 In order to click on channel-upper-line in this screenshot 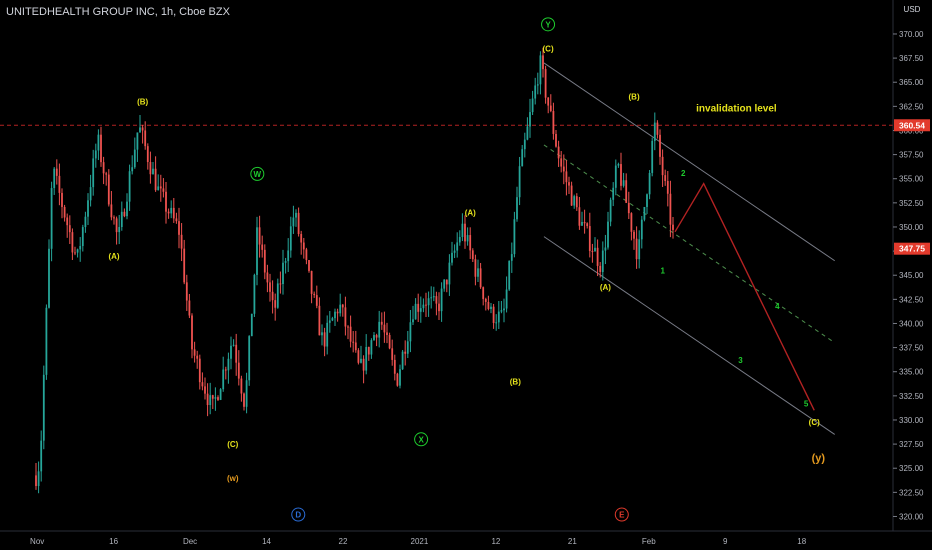, I will do `click(689, 162)`.